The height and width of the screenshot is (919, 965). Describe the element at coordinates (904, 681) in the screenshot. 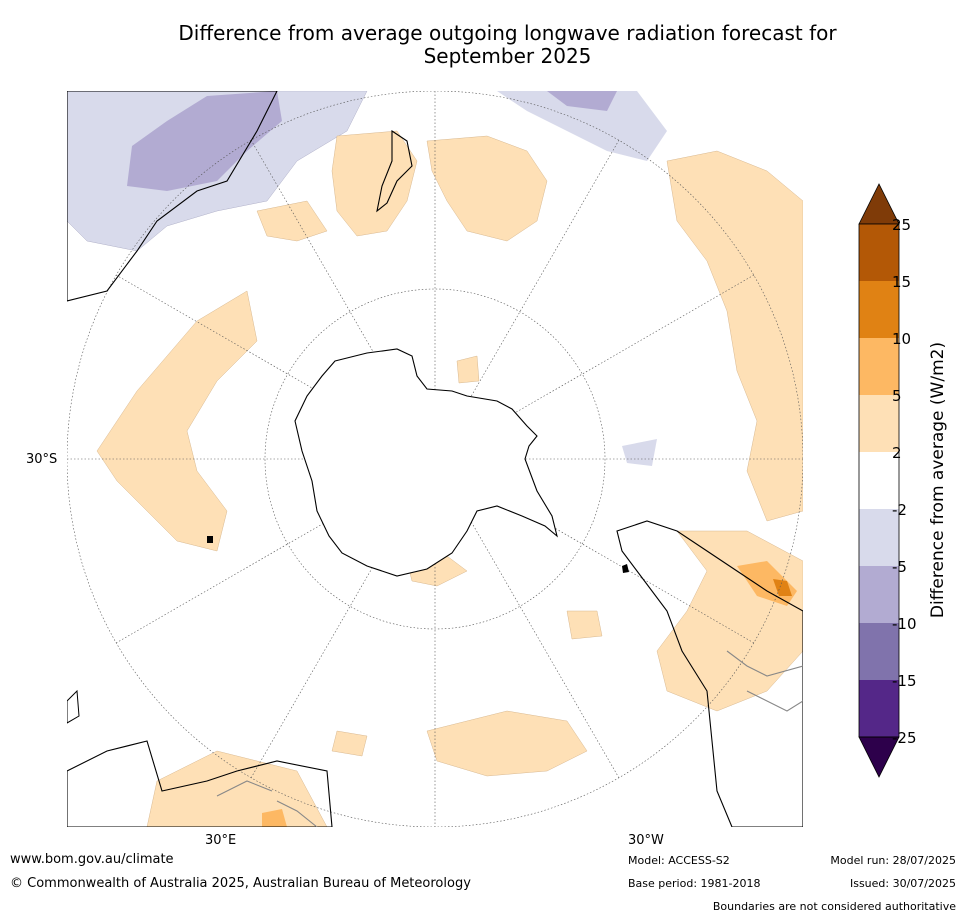

I see `colorbar-tick: -15` at that location.